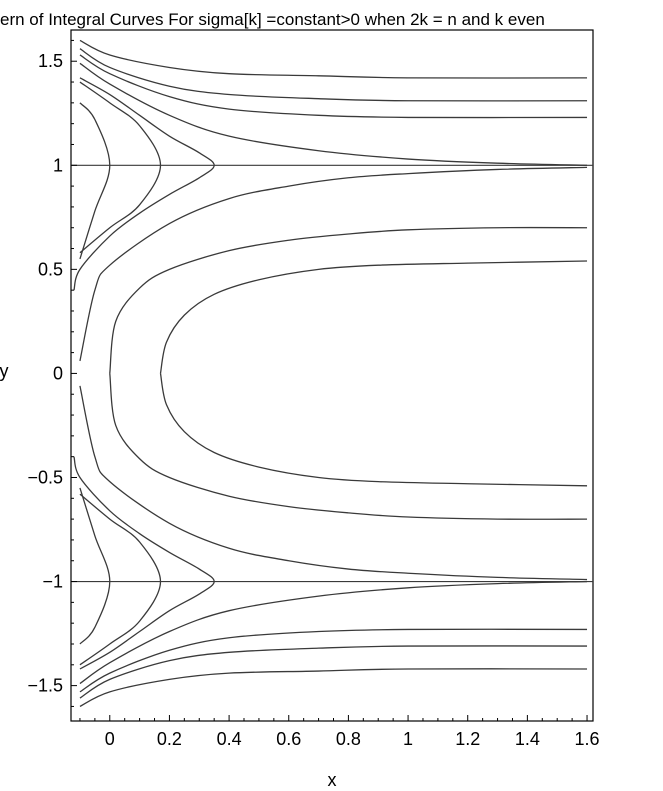 This screenshot has width=663, height=791. Describe the element at coordinates (229, 739) in the screenshot. I see `x-tick-label: 0.4` at that location.